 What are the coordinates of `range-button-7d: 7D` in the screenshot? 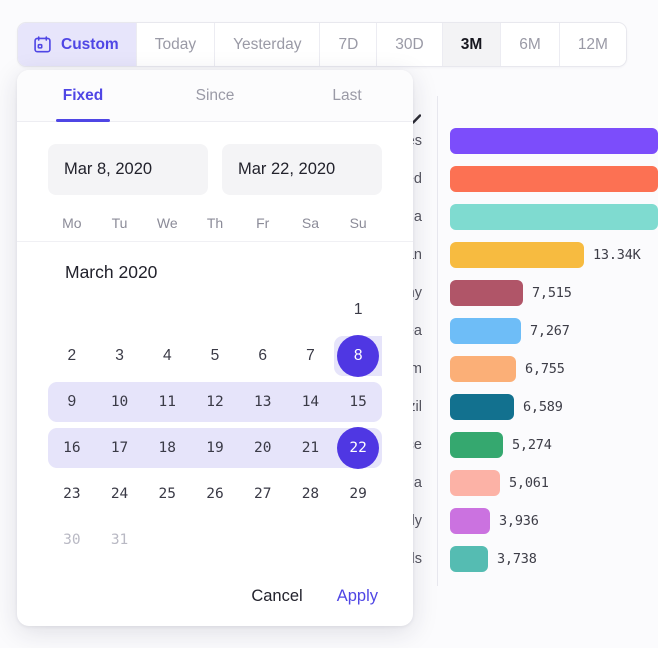 It's located at (349, 44).